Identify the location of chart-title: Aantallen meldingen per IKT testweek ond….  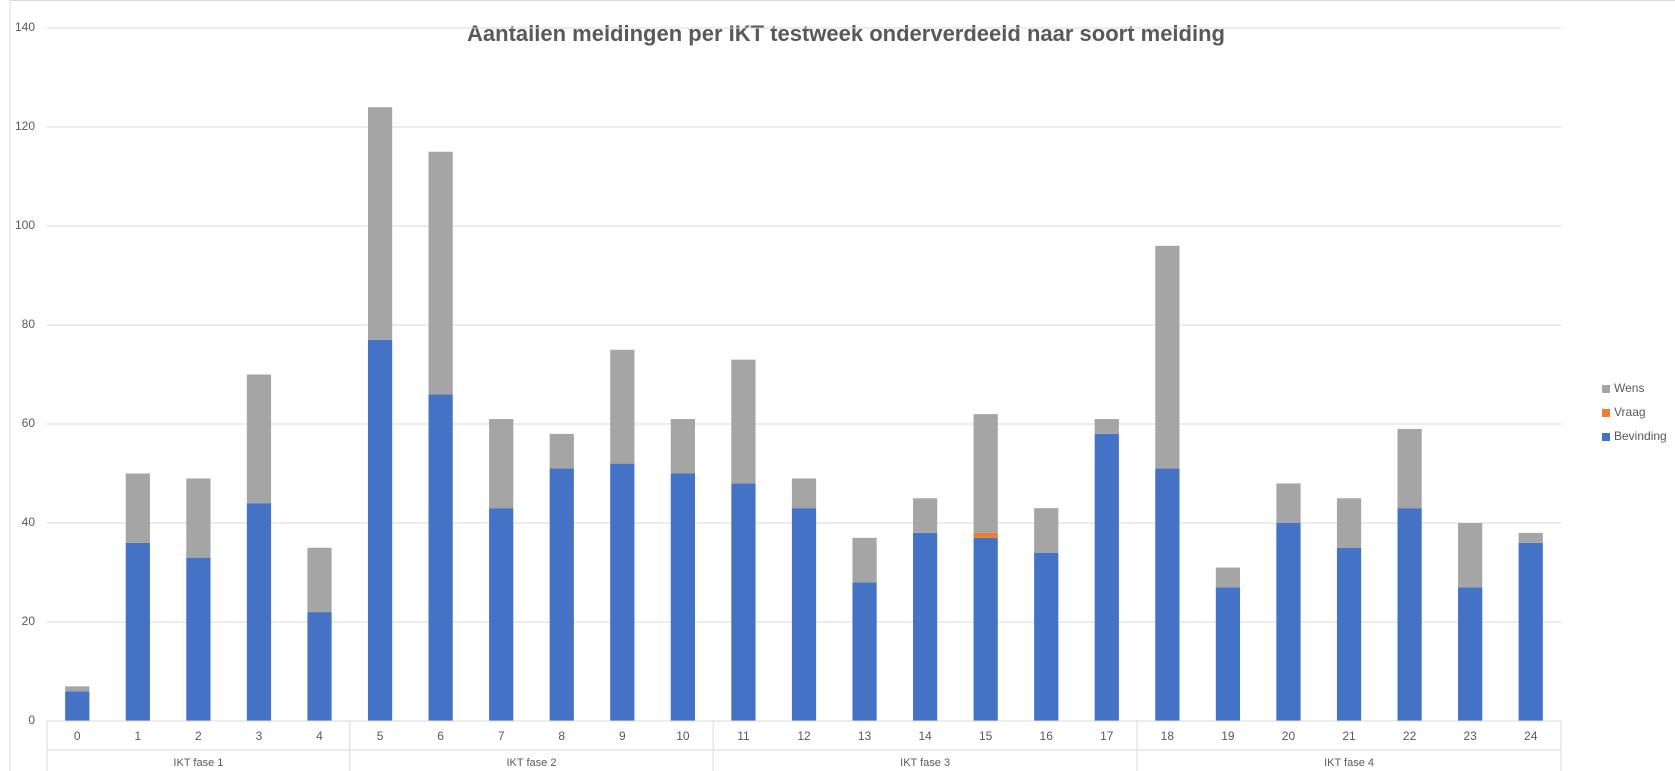
(846, 33).